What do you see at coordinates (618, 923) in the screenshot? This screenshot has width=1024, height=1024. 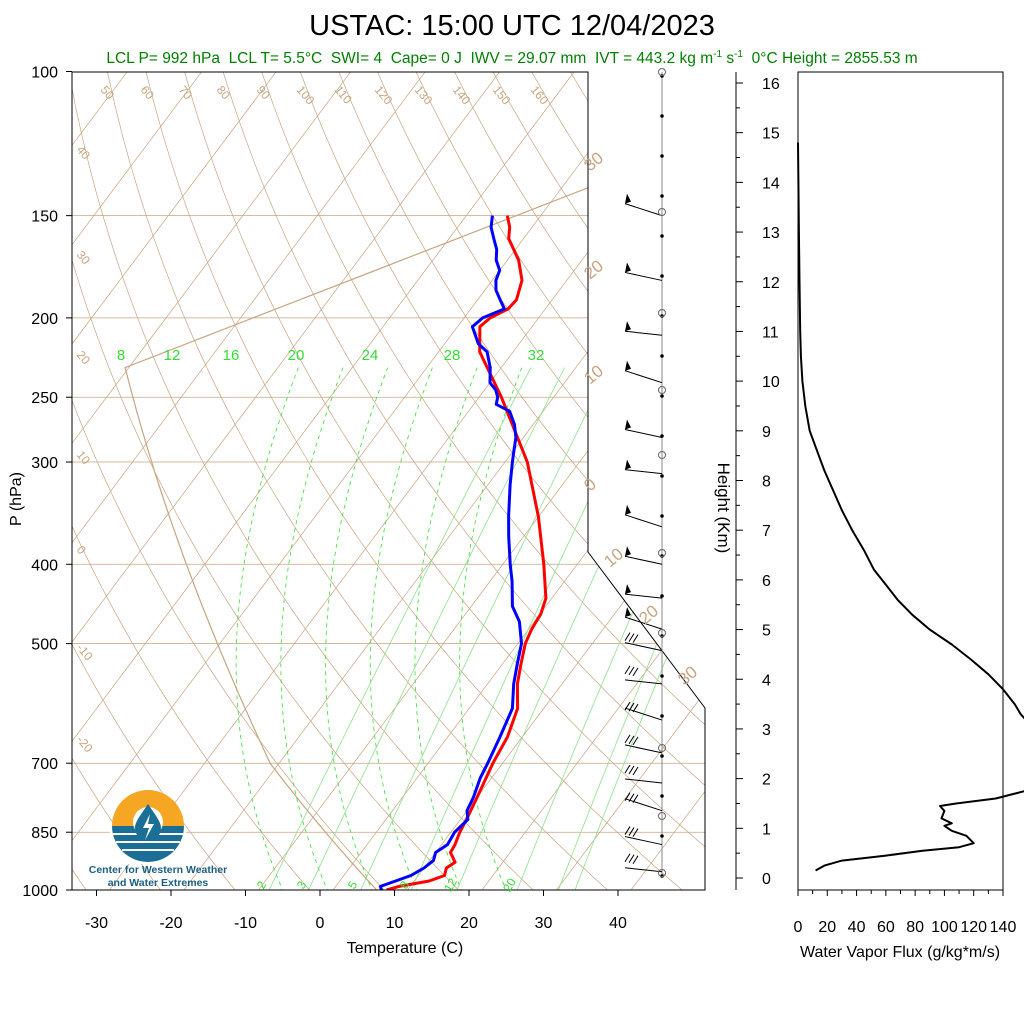 I see `temperature-tick-label: 40` at bounding box center [618, 923].